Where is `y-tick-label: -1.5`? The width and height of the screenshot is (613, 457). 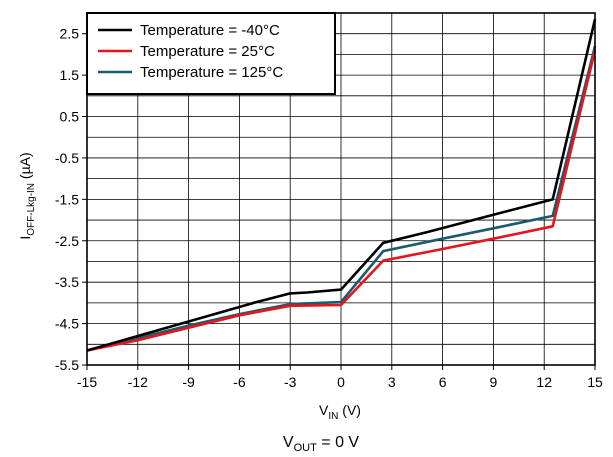
y-tick-label: -1.5 is located at coordinates (67, 199).